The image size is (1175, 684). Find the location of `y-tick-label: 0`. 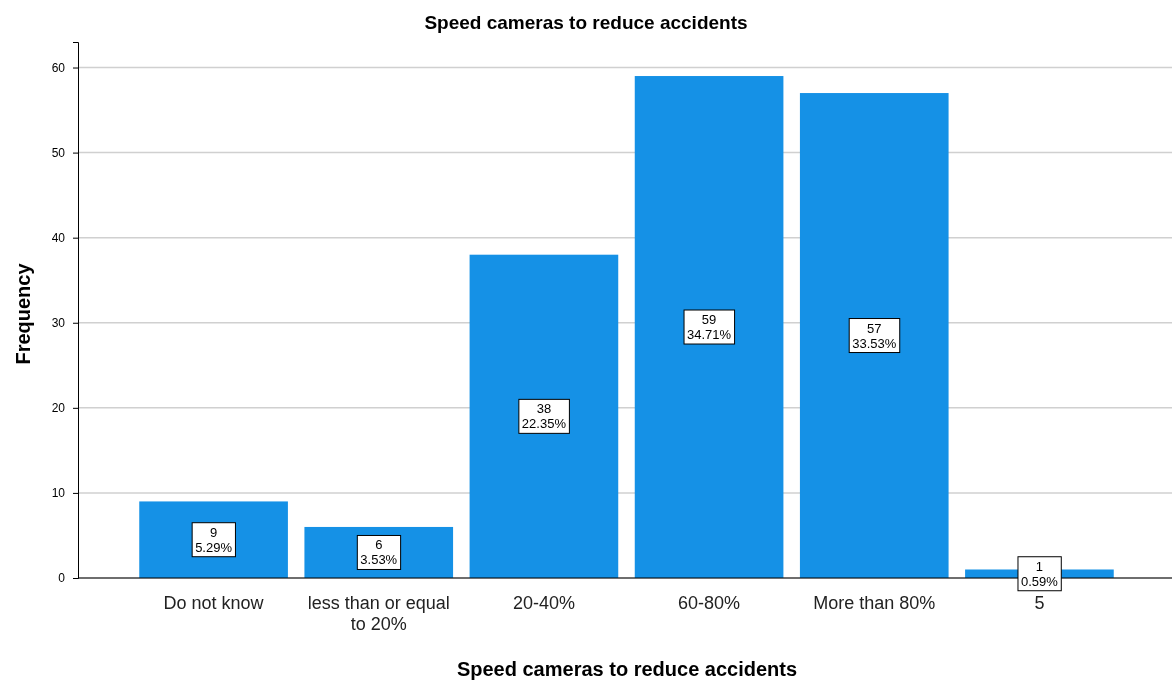

y-tick-label: 0 is located at coordinates (62, 578).